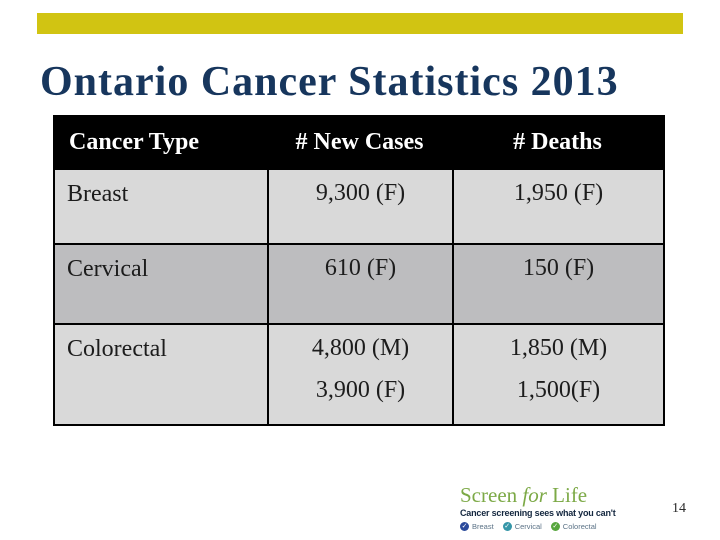 The width and height of the screenshot is (720, 540). Describe the element at coordinates (483, 526) in the screenshot. I see `badge-label: Breast` at that location.